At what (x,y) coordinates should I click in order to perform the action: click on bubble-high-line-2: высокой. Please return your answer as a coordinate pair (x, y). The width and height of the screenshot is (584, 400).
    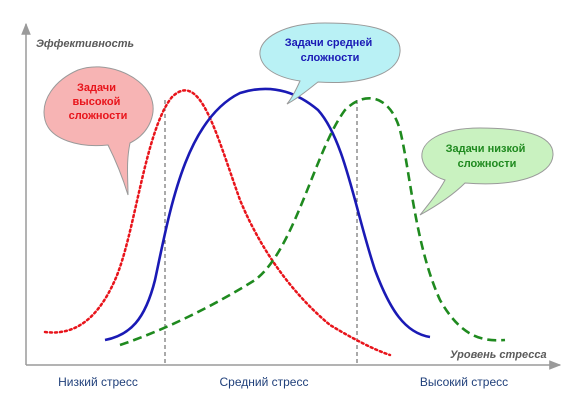
    Looking at the image, I should click on (97, 102).